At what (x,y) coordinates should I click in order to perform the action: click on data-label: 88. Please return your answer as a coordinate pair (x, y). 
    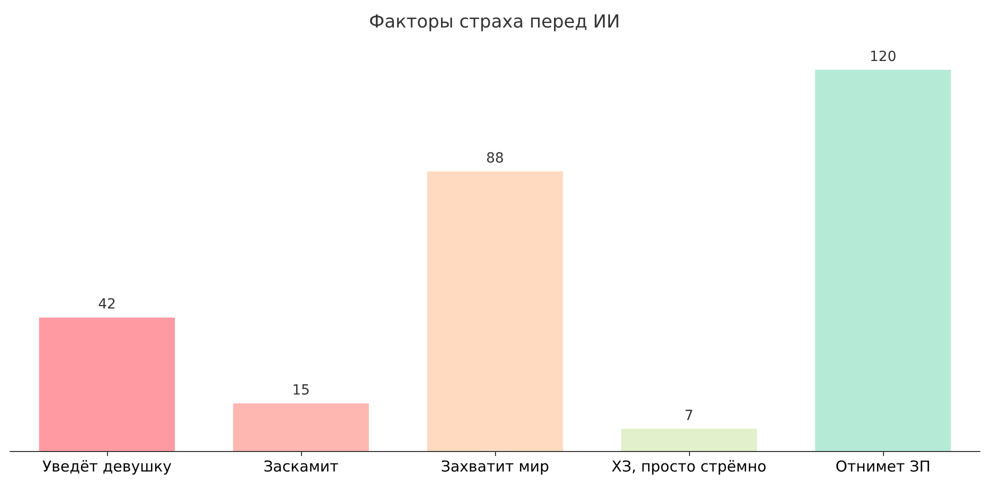
    Looking at the image, I should click on (495, 158).